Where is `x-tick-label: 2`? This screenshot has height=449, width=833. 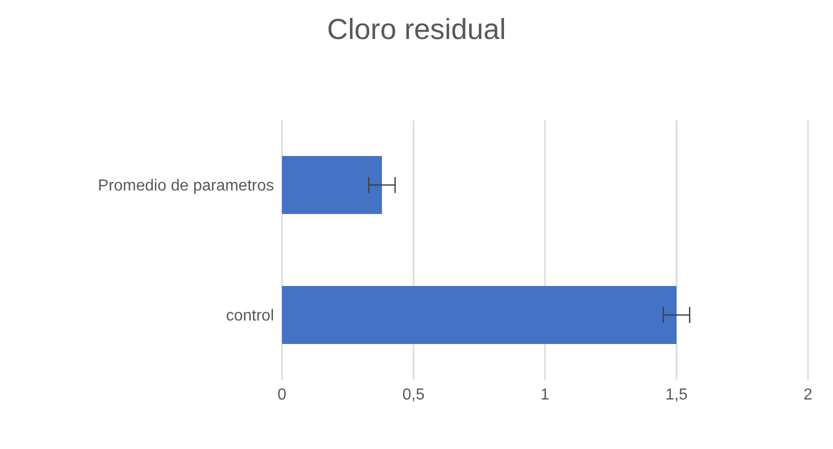
x-tick-label: 2 is located at coordinates (808, 395).